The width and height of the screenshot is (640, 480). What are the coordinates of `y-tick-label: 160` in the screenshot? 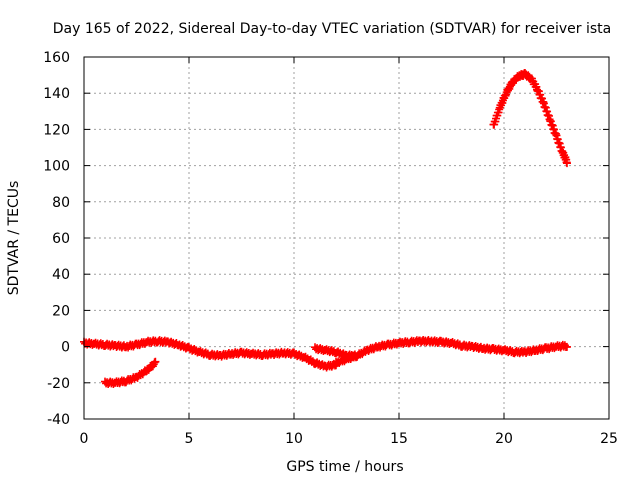 It's located at (56, 58).